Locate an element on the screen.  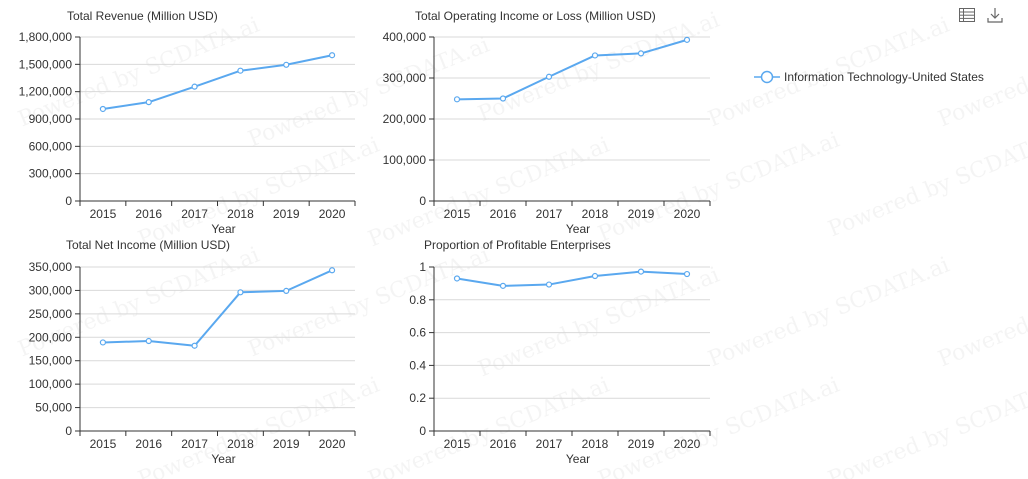
chart-toolbar is located at coordinates (981, 15).